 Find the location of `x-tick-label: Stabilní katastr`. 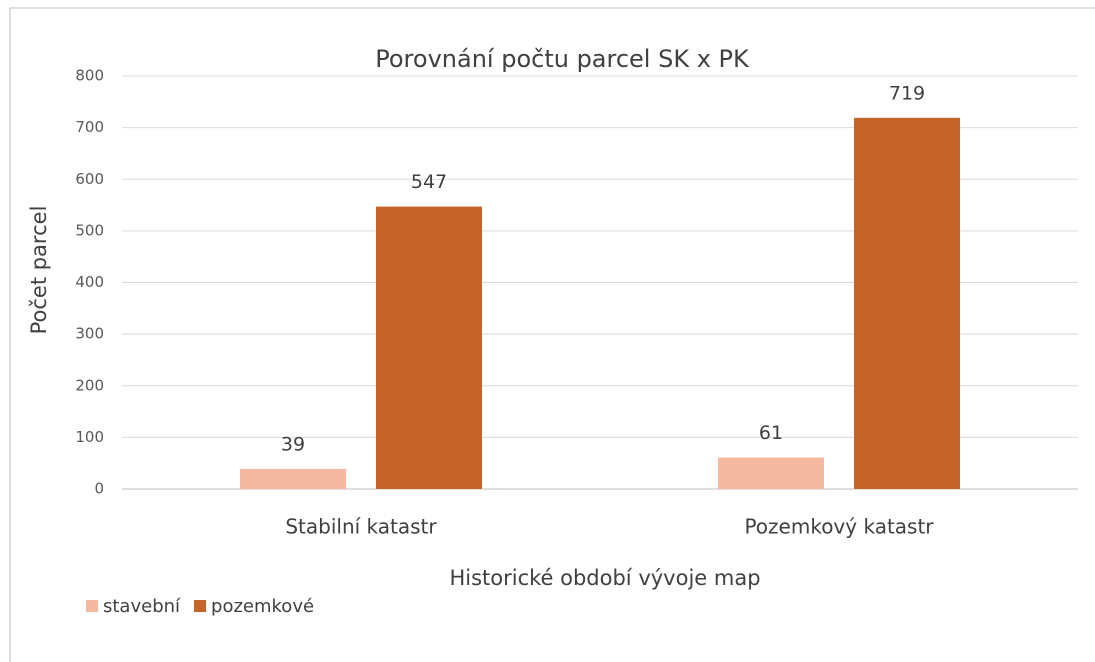

x-tick-label: Stabilní katastr is located at coordinates (361, 527).